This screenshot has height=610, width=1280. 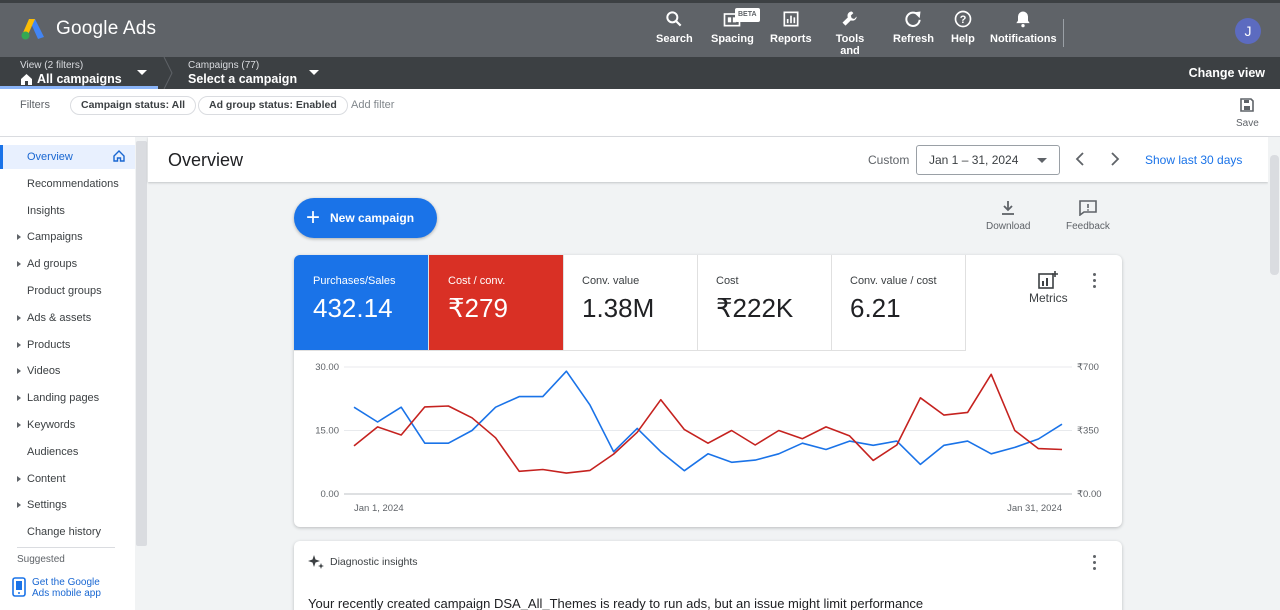 I want to click on sidebar-item-campaigns: Campaigns, so click(x=67, y=237).